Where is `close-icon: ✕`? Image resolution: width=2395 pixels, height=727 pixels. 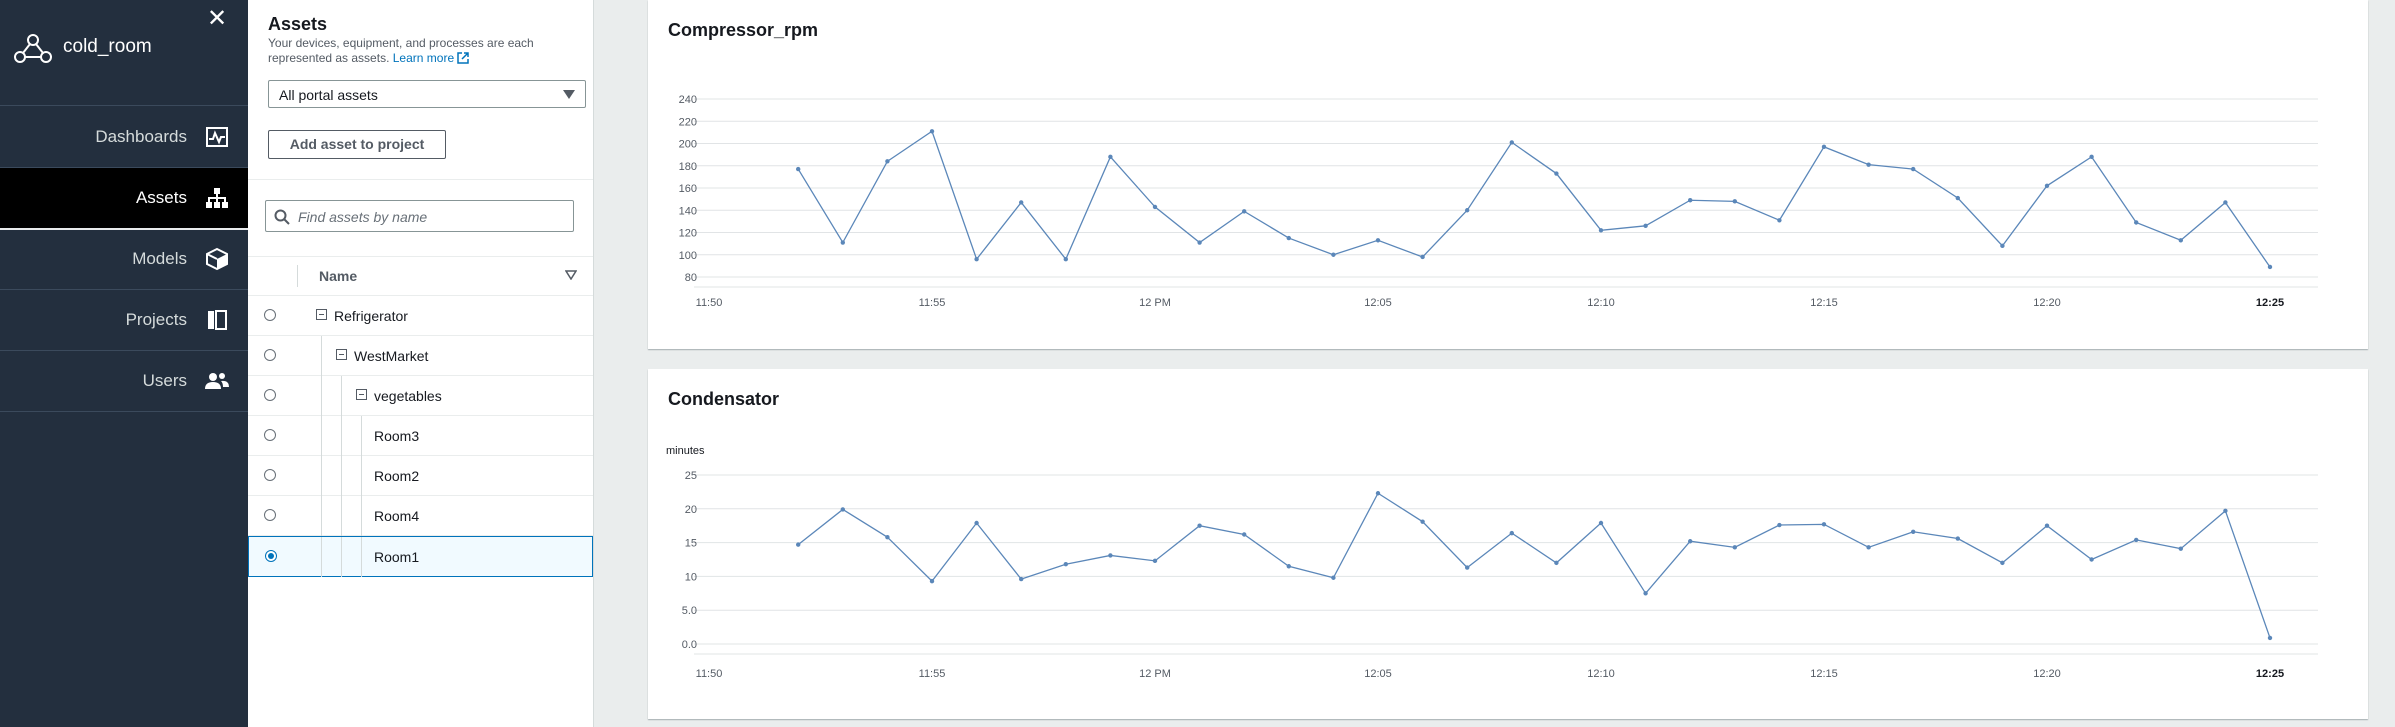
close-icon: ✕ is located at coordinates (217, 18).